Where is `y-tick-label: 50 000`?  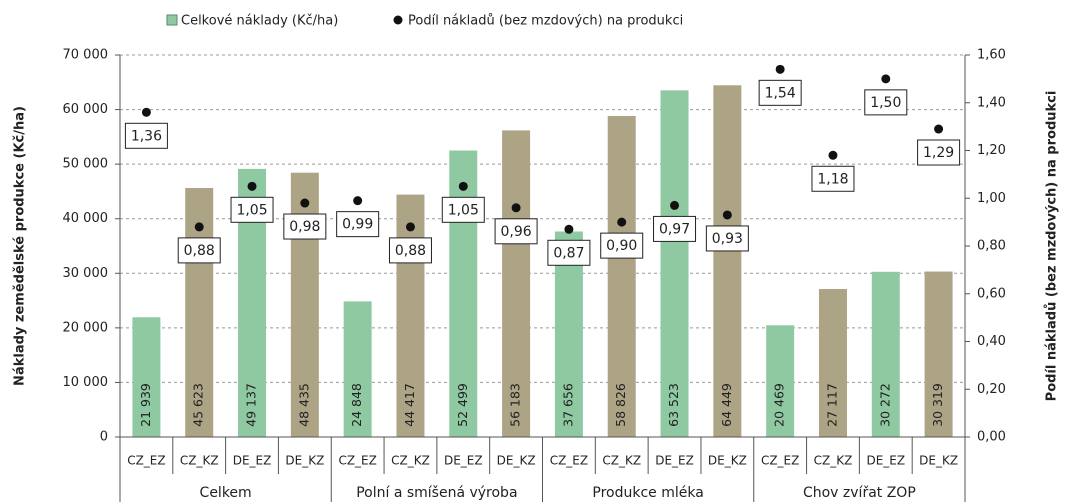 y-tick-label: 50 000 is located at coordinates (86, 164).